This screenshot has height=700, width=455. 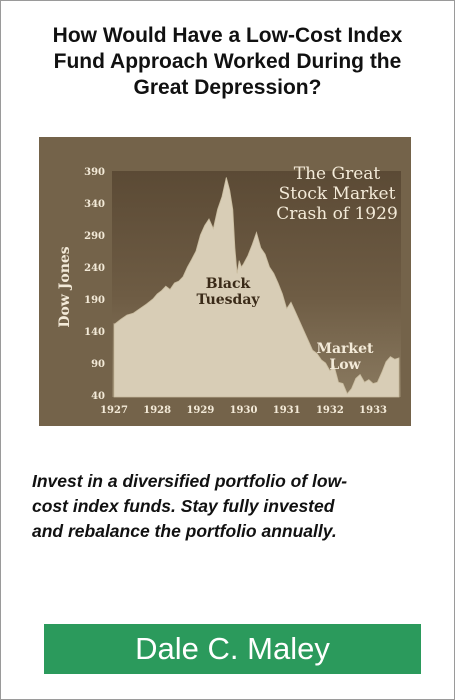 What do you see at coordinates (94, 284) in the screenshot?
I see `y-axis-ticks: 390 340 290 240 190 140 90 40` at bounding box center [94, 284].